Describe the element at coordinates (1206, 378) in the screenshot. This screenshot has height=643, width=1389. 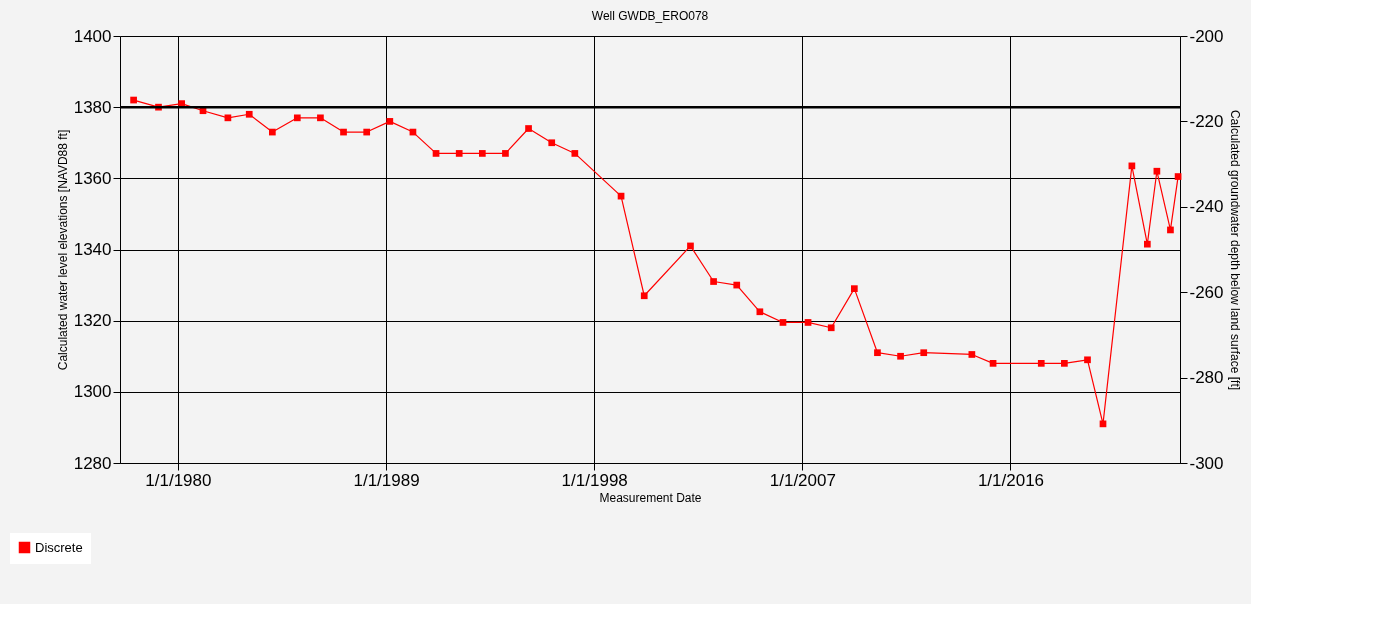
I see `y2-tick-label: -280` at that location.